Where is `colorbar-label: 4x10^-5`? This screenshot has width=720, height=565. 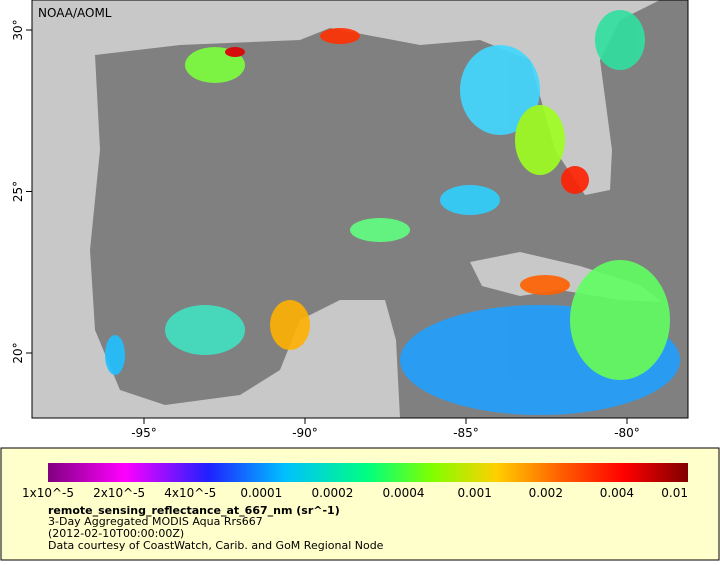 colorbar-label: 4x10^-5 is located at coordinates (190, 493).